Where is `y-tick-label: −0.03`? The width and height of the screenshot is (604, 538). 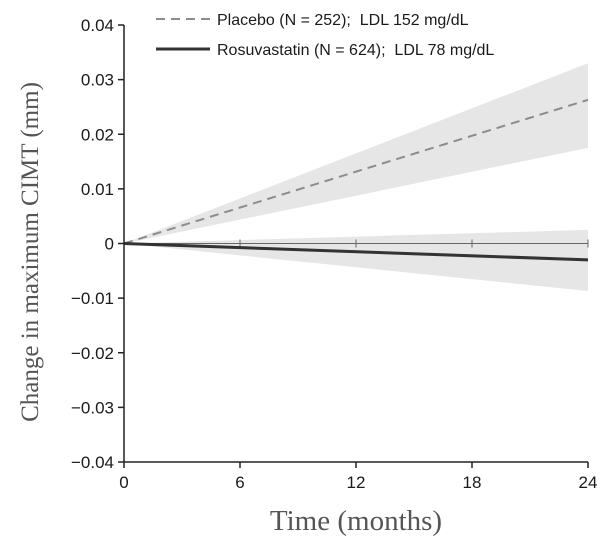 y-tick-label: −0.03 is located at coordinates (92, 407).